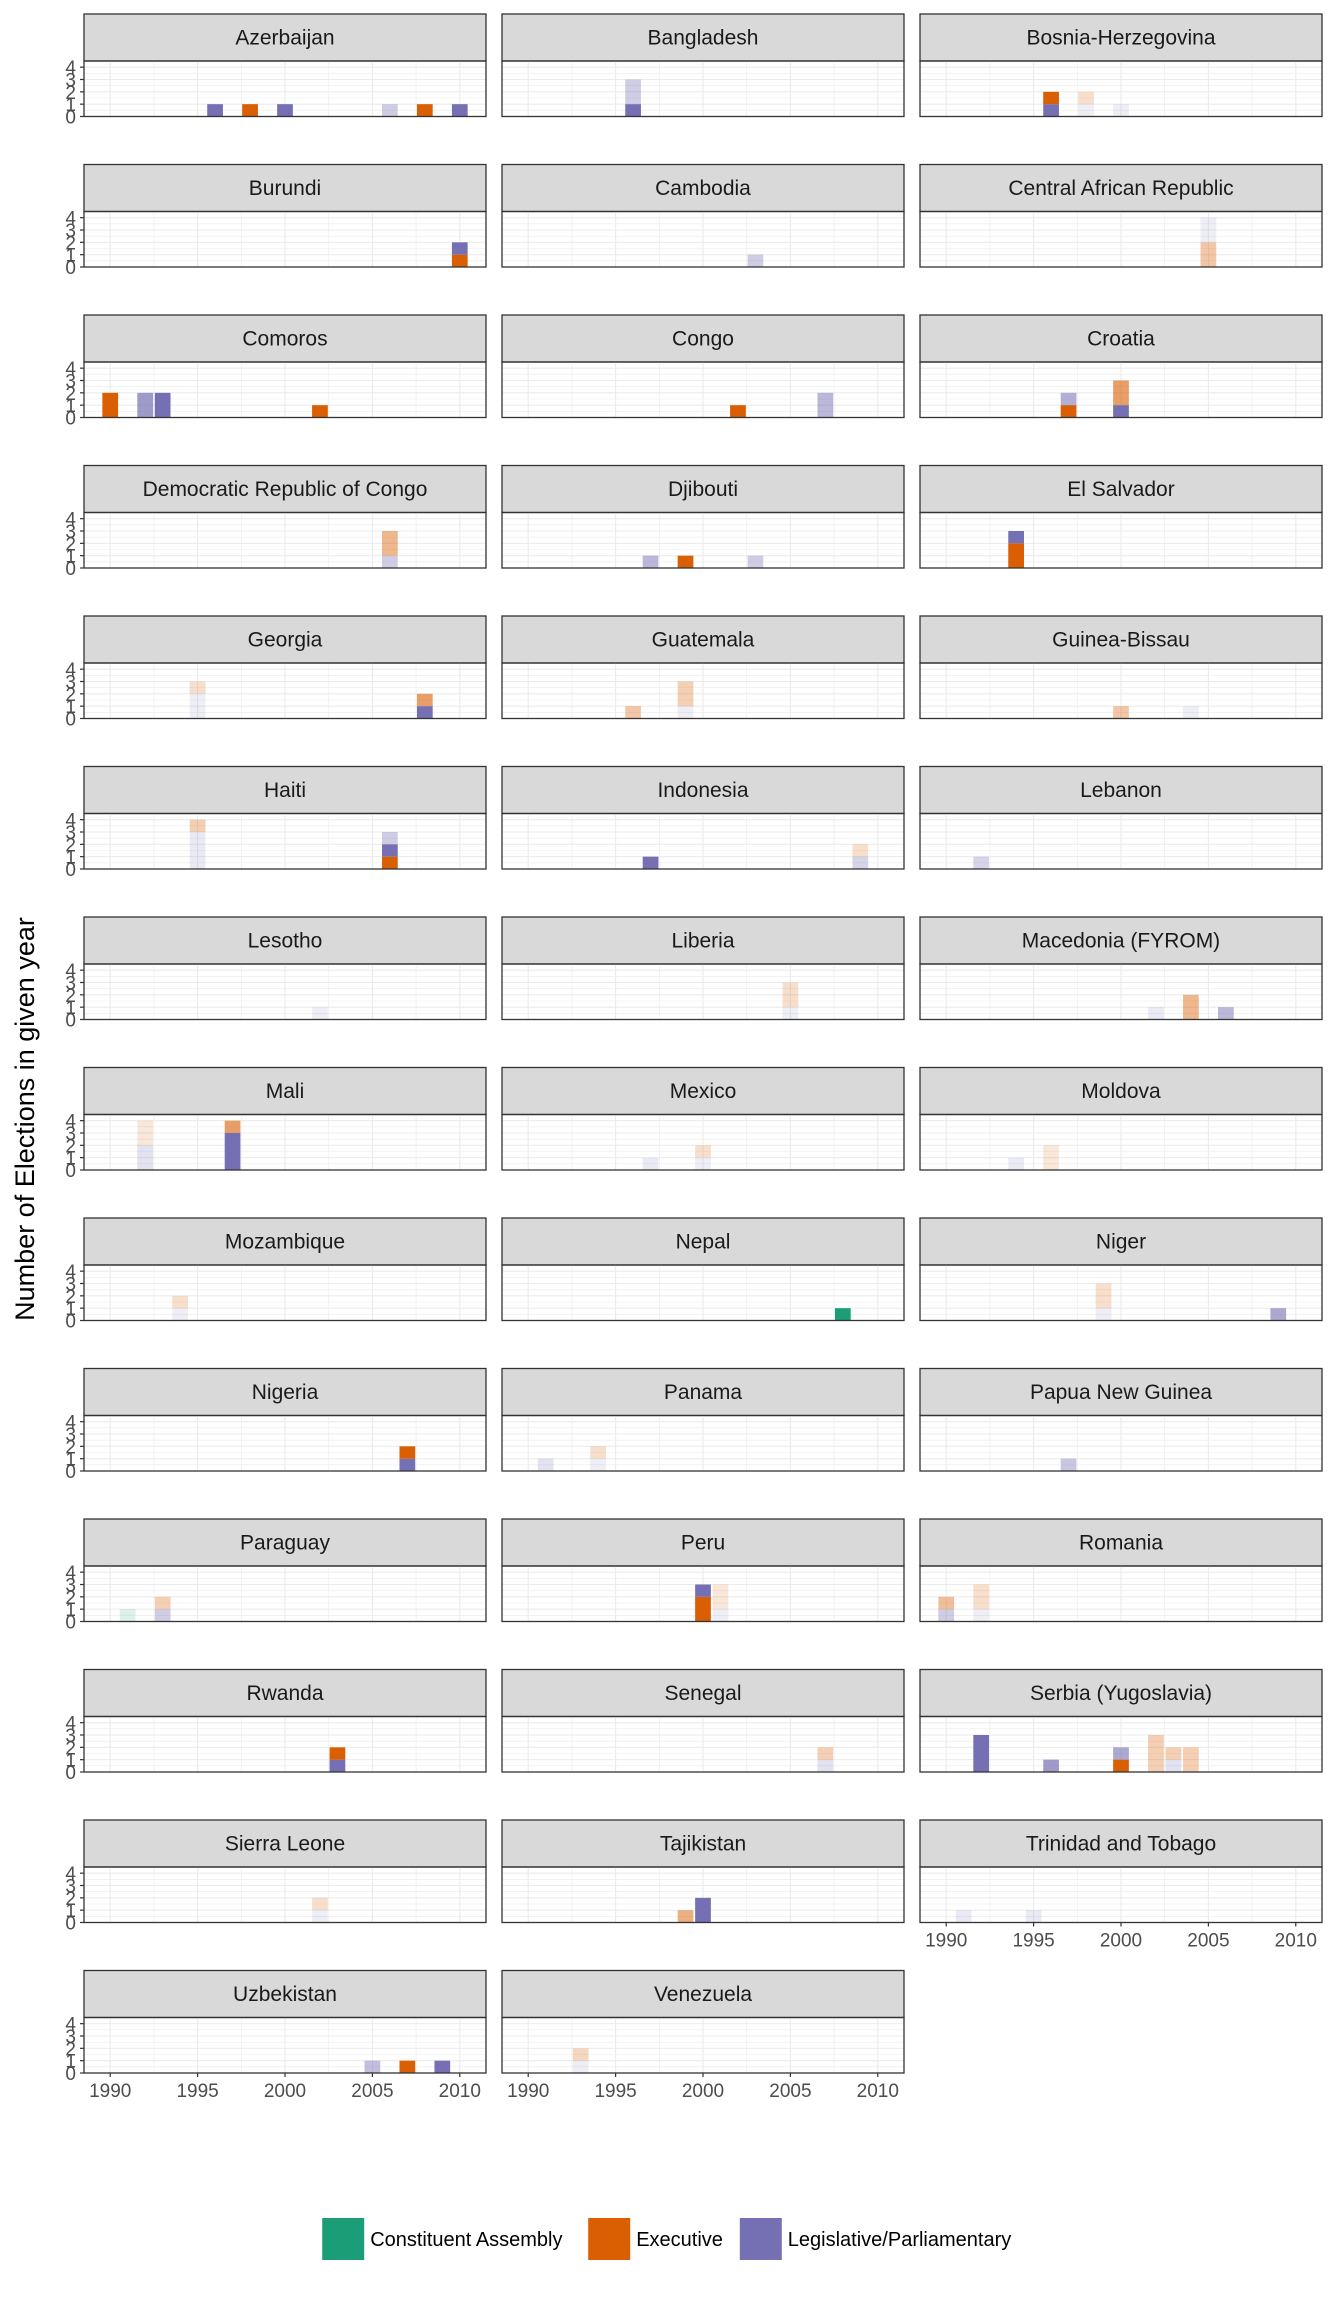 This screenshot has width=1344, height=2304. I want to click on panel-title: Indonesia, so click(702, 790).